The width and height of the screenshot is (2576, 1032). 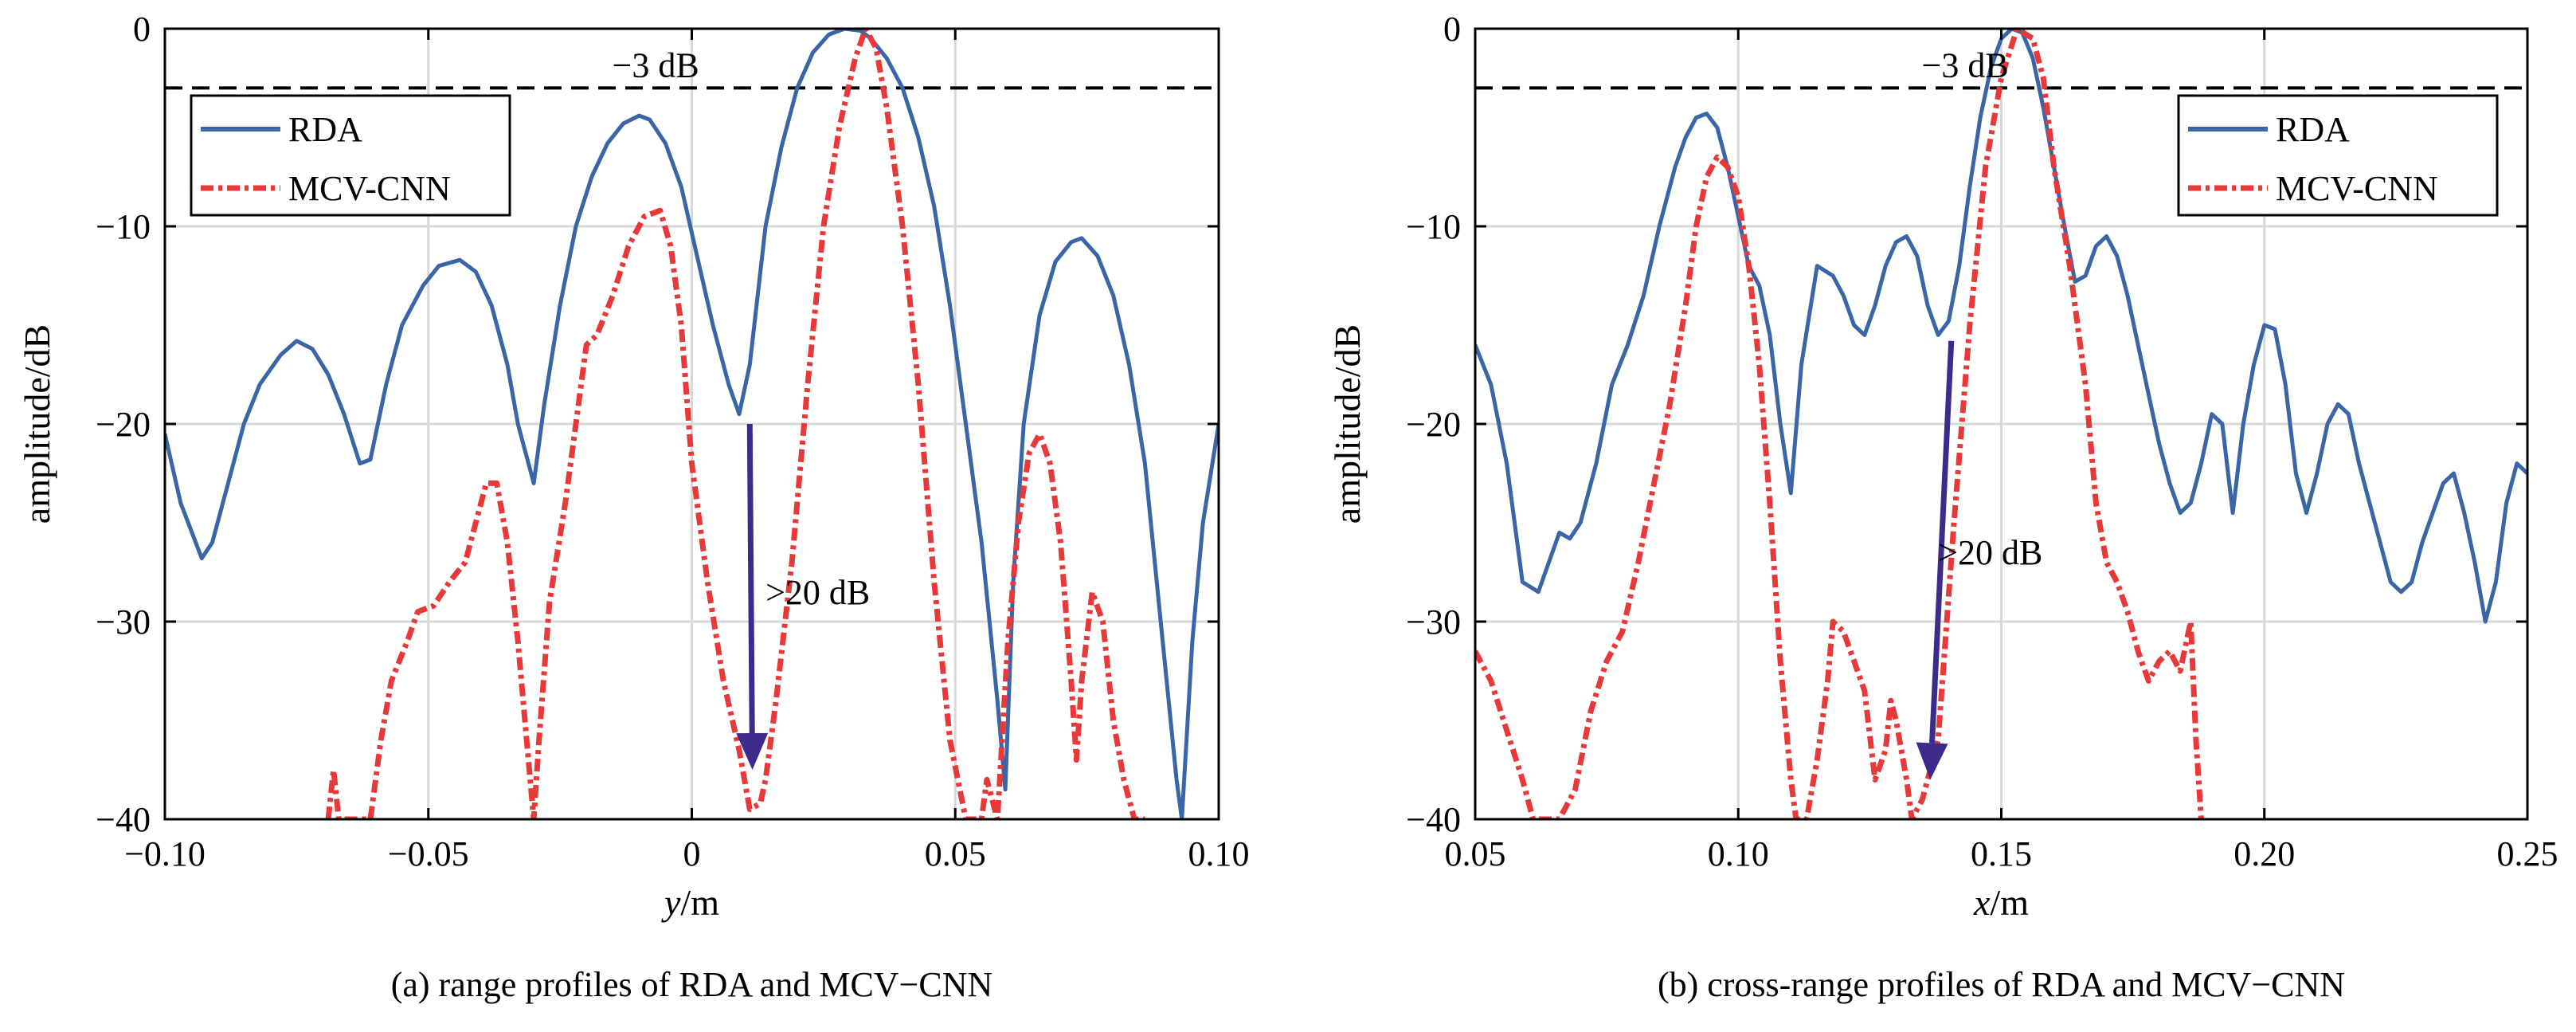 What do you see at coordinates (428, 854) in the screenshot?
I see `x-tick-label: −0.05` at bounding box center [428, 854].